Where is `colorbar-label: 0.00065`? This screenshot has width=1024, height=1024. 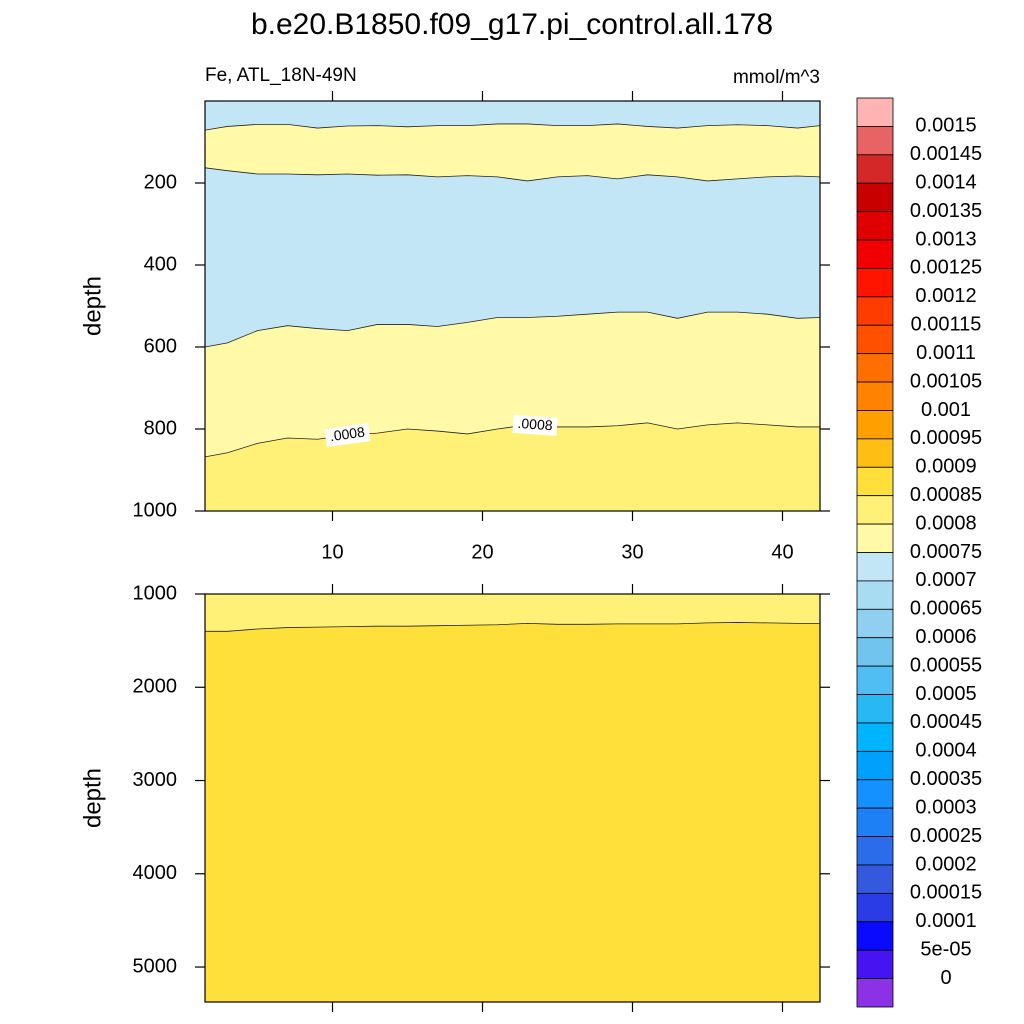 colorbar-label: 0.00065 is located at coordinates (946, 609).